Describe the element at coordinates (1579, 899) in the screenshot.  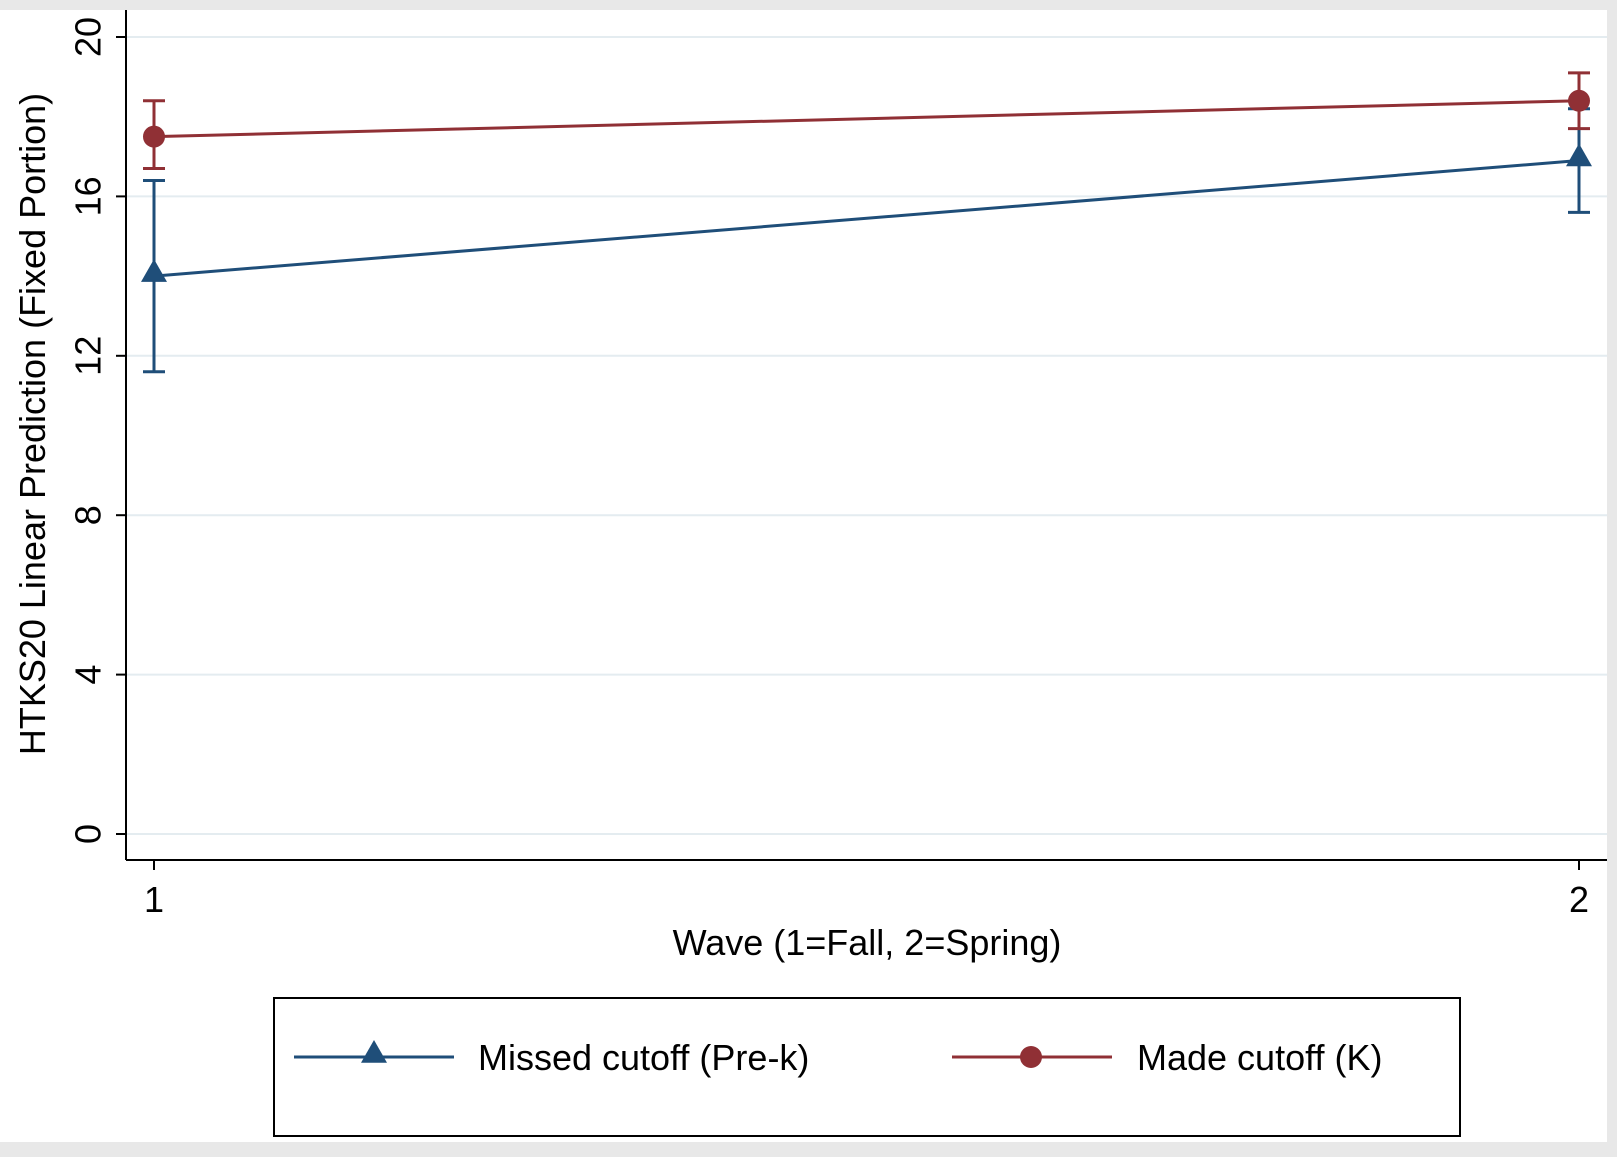
I see `x-tick-label: 2` at that location.